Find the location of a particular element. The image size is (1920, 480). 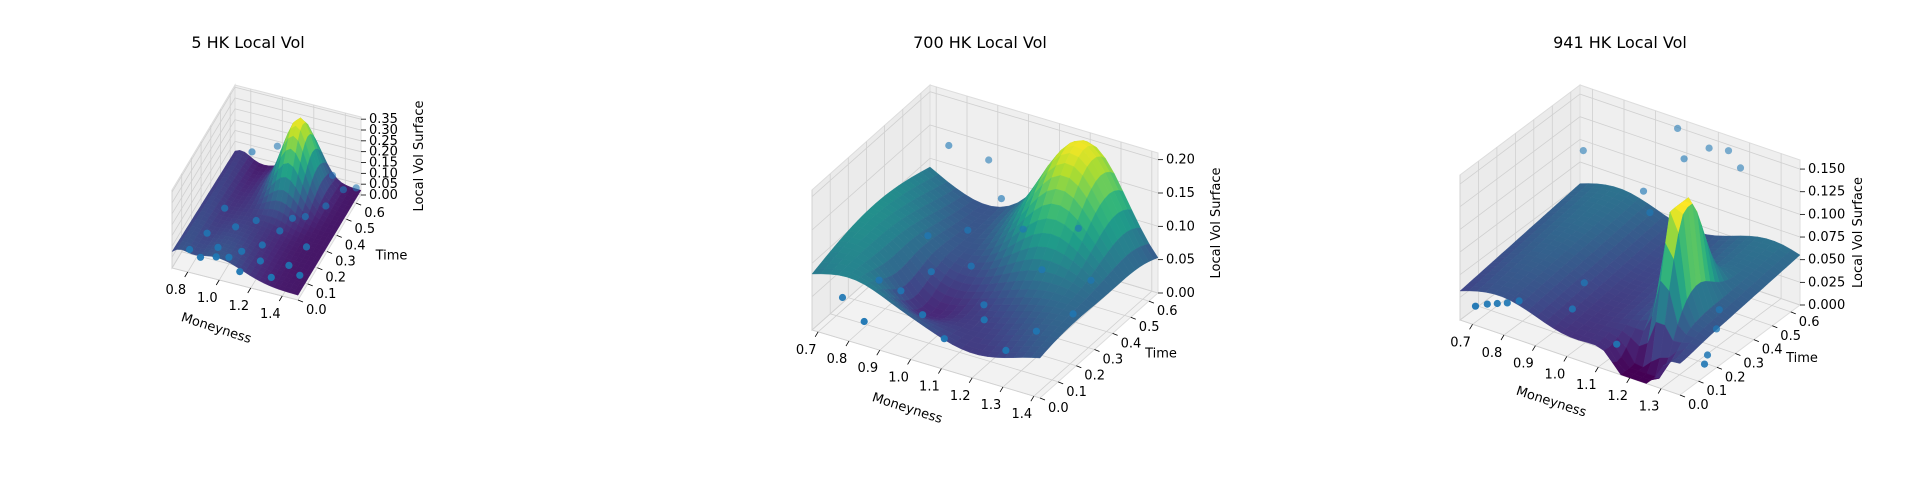

y-tick-label: 0.1 is located at coordinates (1717, 391).